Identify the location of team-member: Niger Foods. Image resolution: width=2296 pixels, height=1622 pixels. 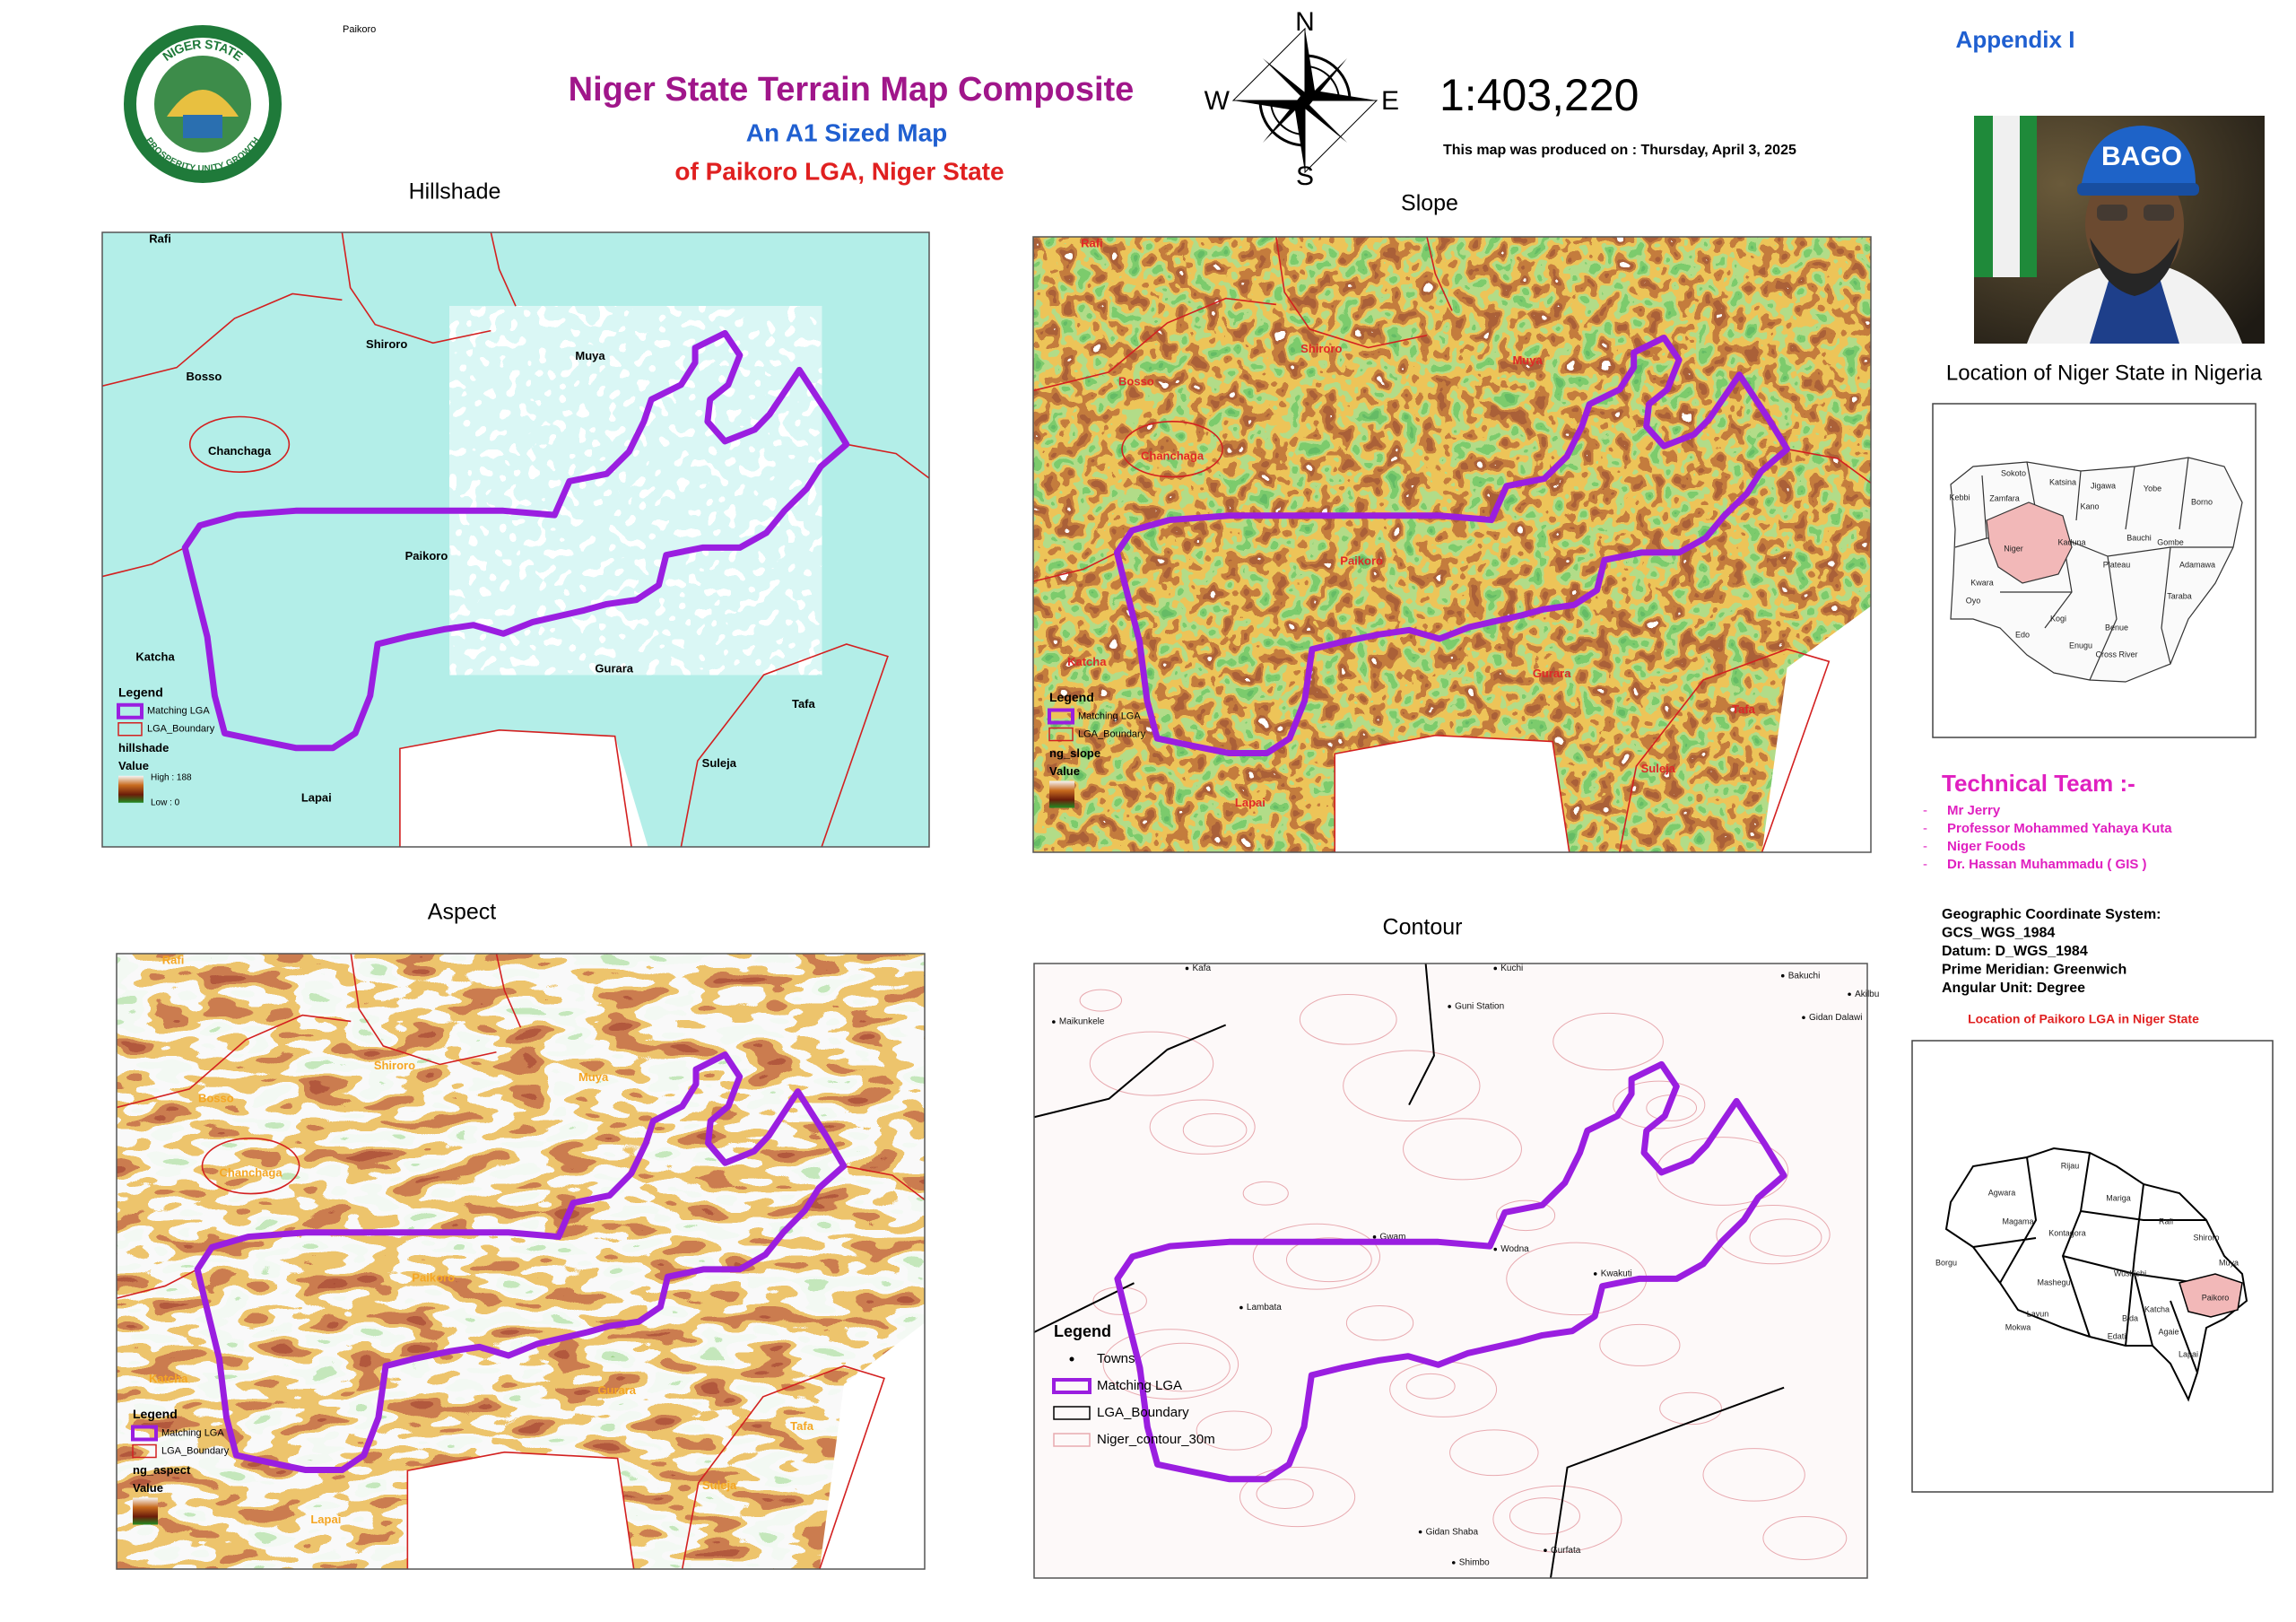
(1986, 846).